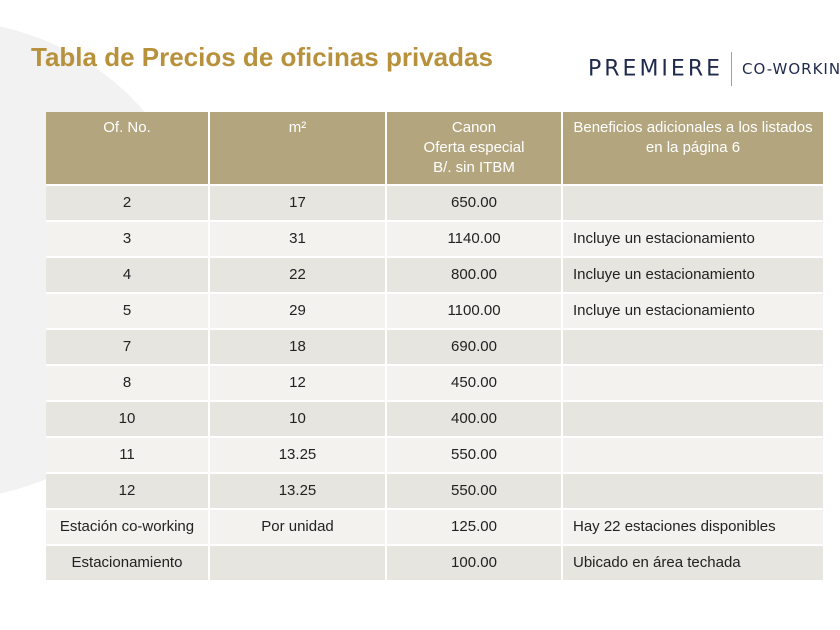 The height and width of the screenshot is (630, 840). Describe the element at coordinates (474, 418) in the screenshot. I see `table-cell: 400.00` at that location.